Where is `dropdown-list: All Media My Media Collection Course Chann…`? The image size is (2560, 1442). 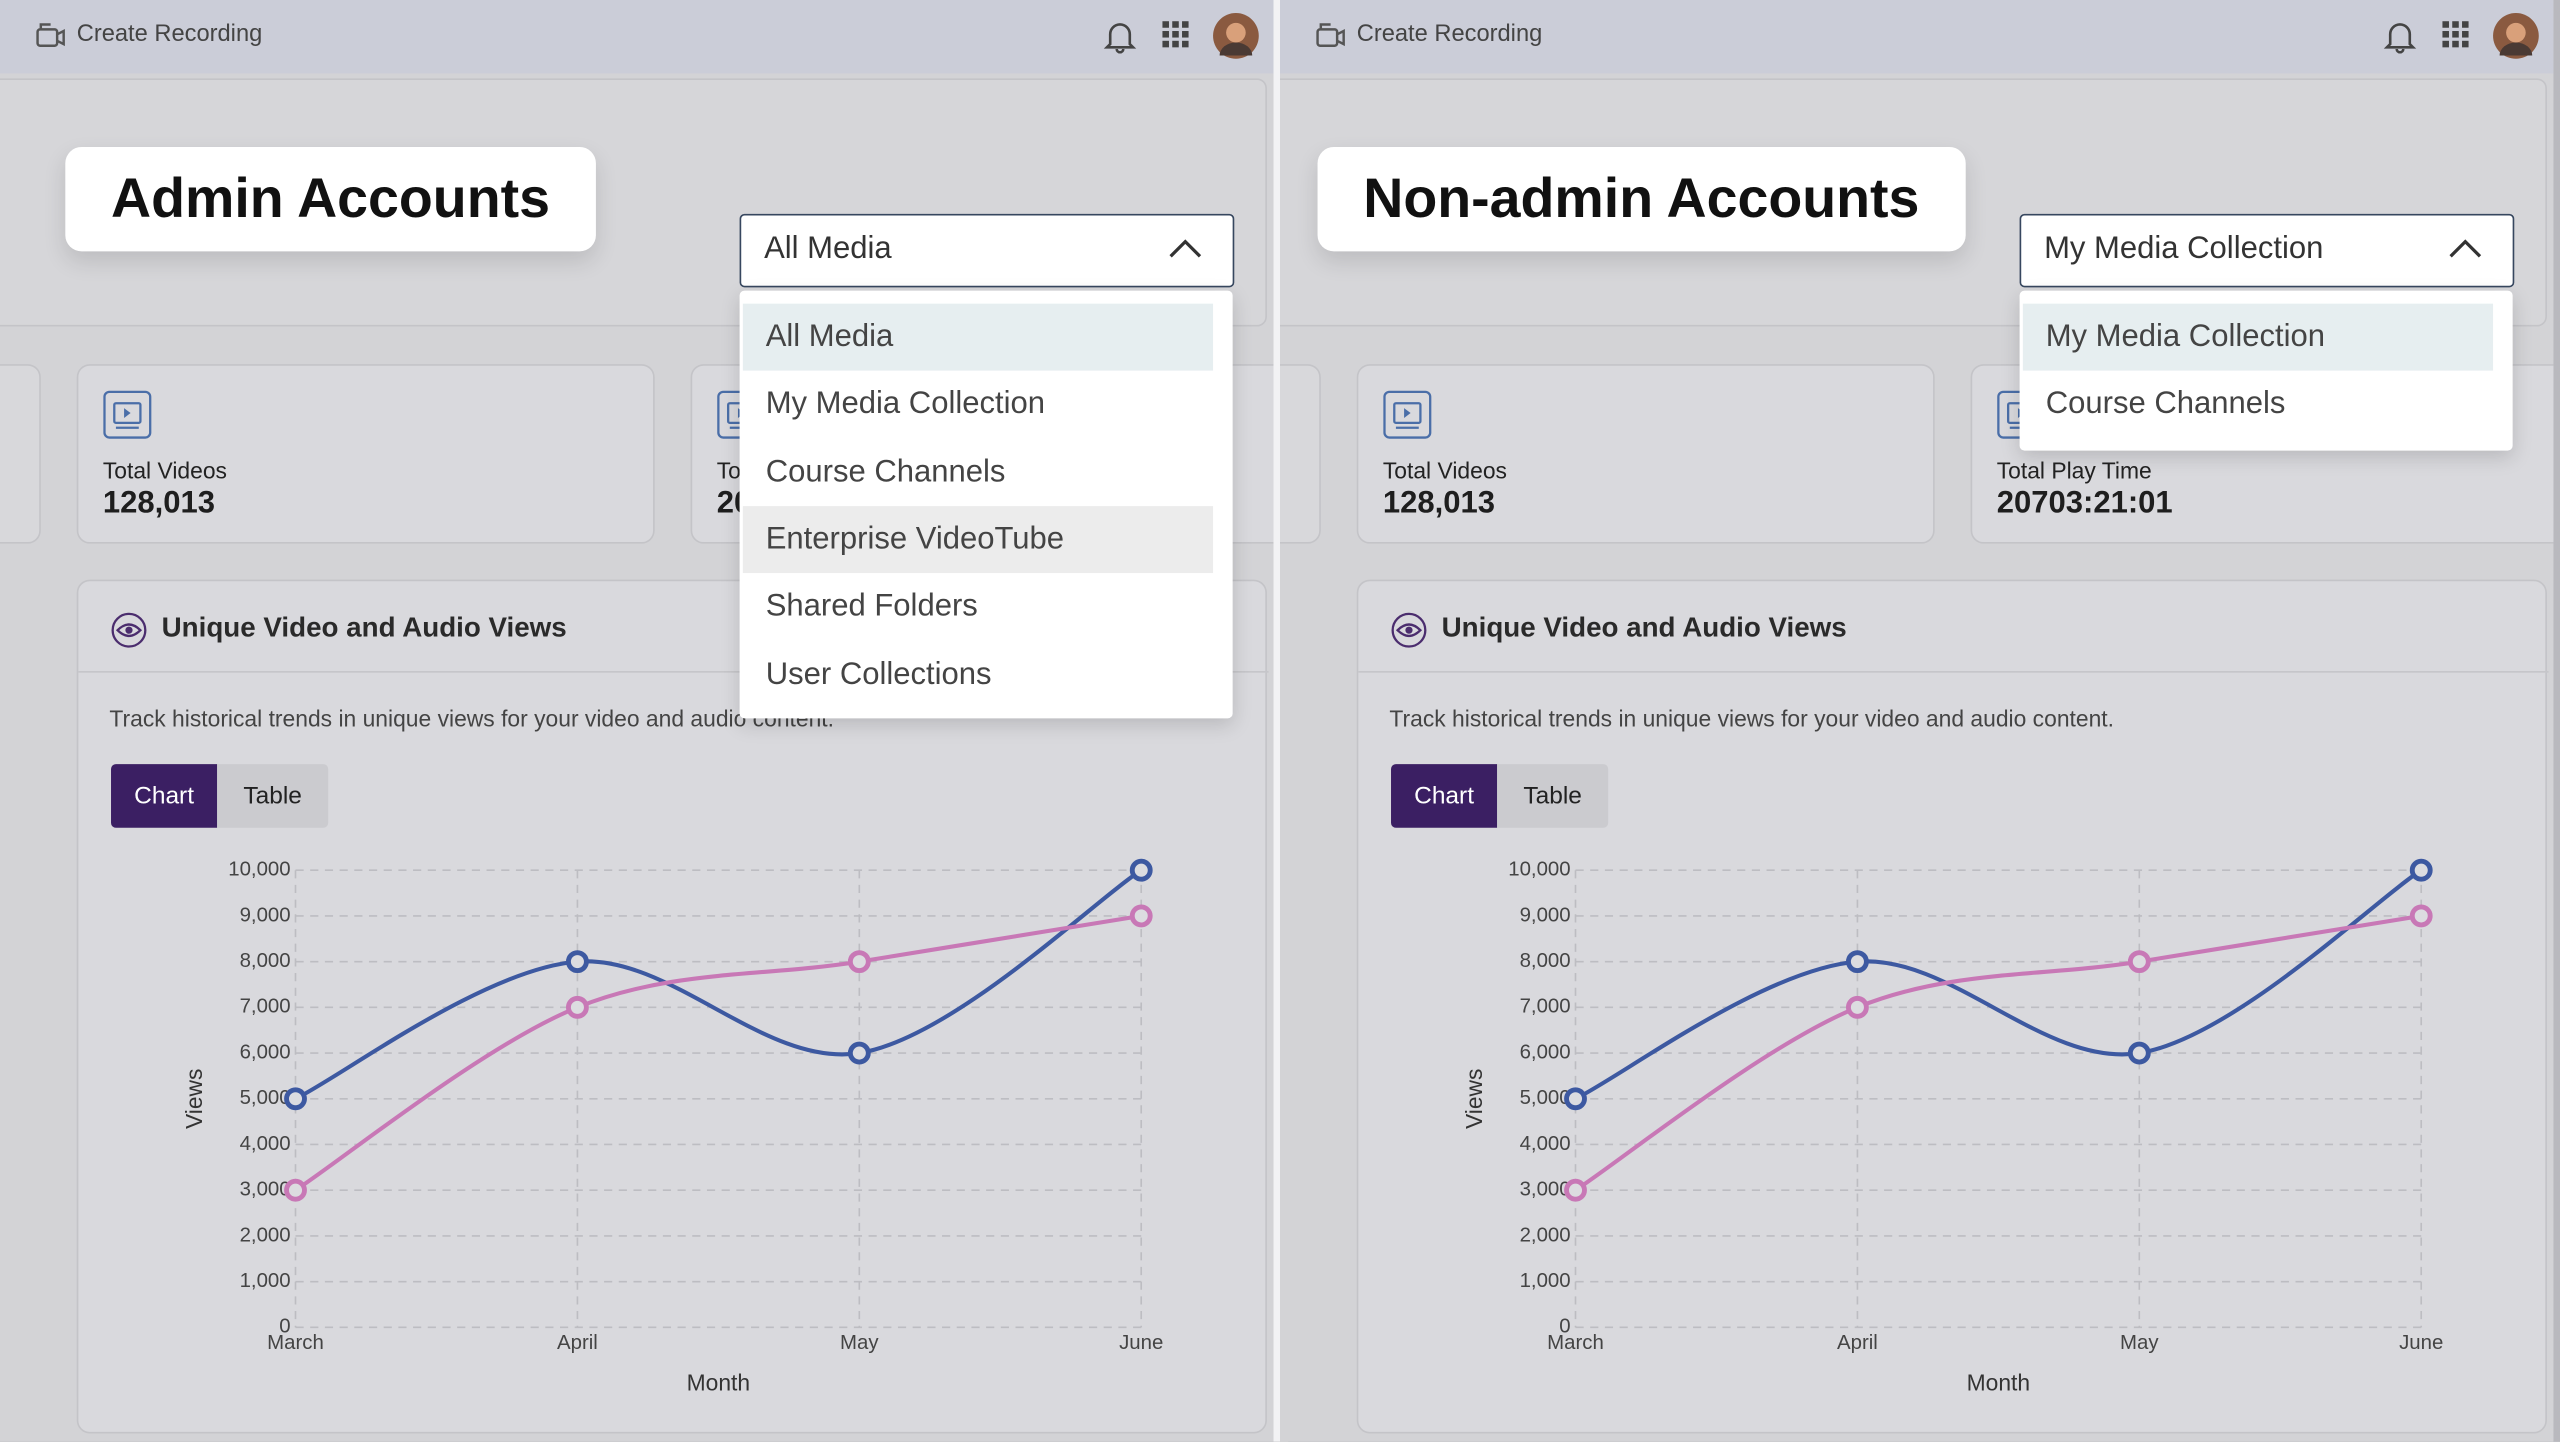
dropdown-list: All Media My Media Collection Course Chann… is located at coordinates (986, 504).